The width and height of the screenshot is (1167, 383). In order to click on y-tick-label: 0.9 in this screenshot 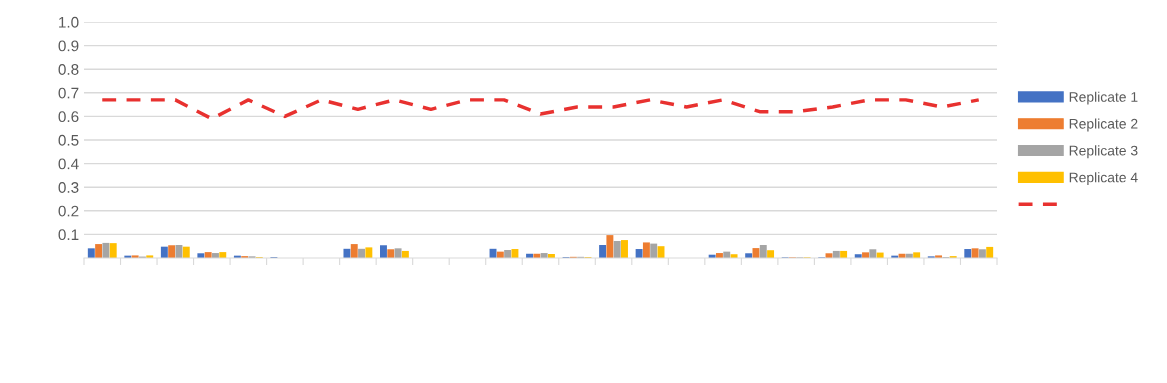, I will do `click(68, 46)`.